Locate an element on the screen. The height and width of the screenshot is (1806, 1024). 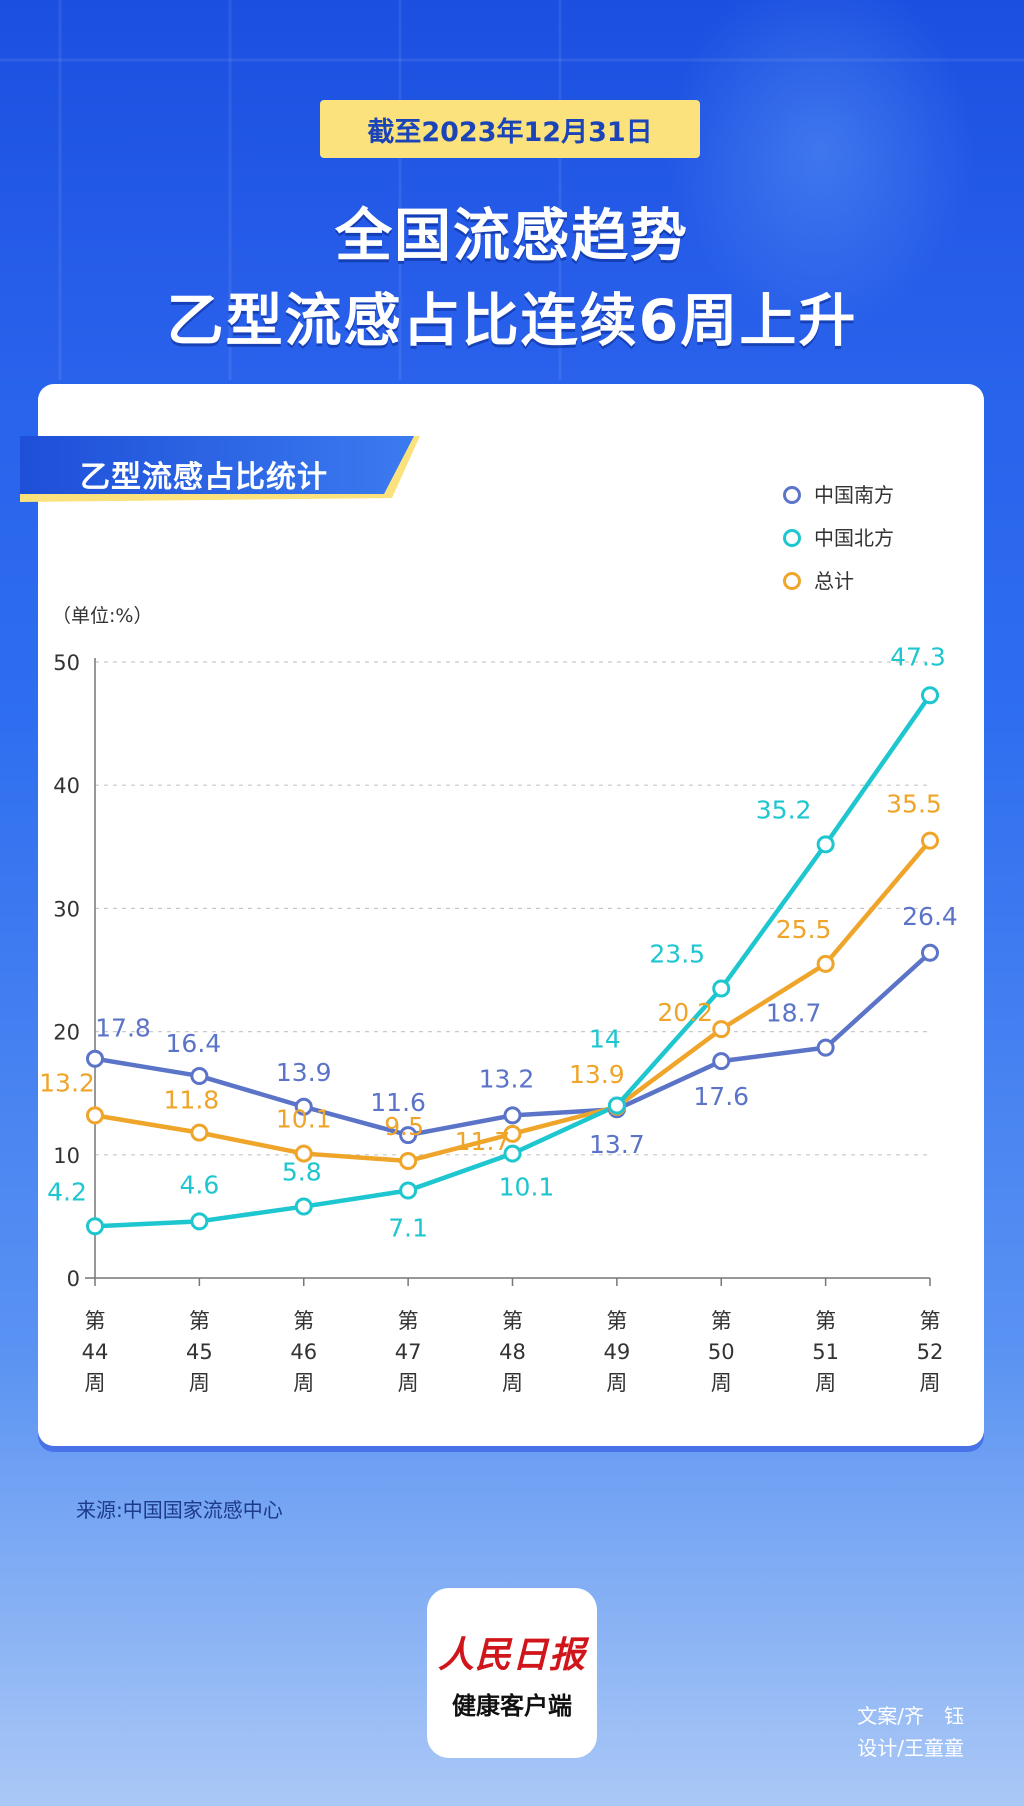
page-title-line-2: 乙型流感占比连续6周上升 is located at coordinates (512, 321).